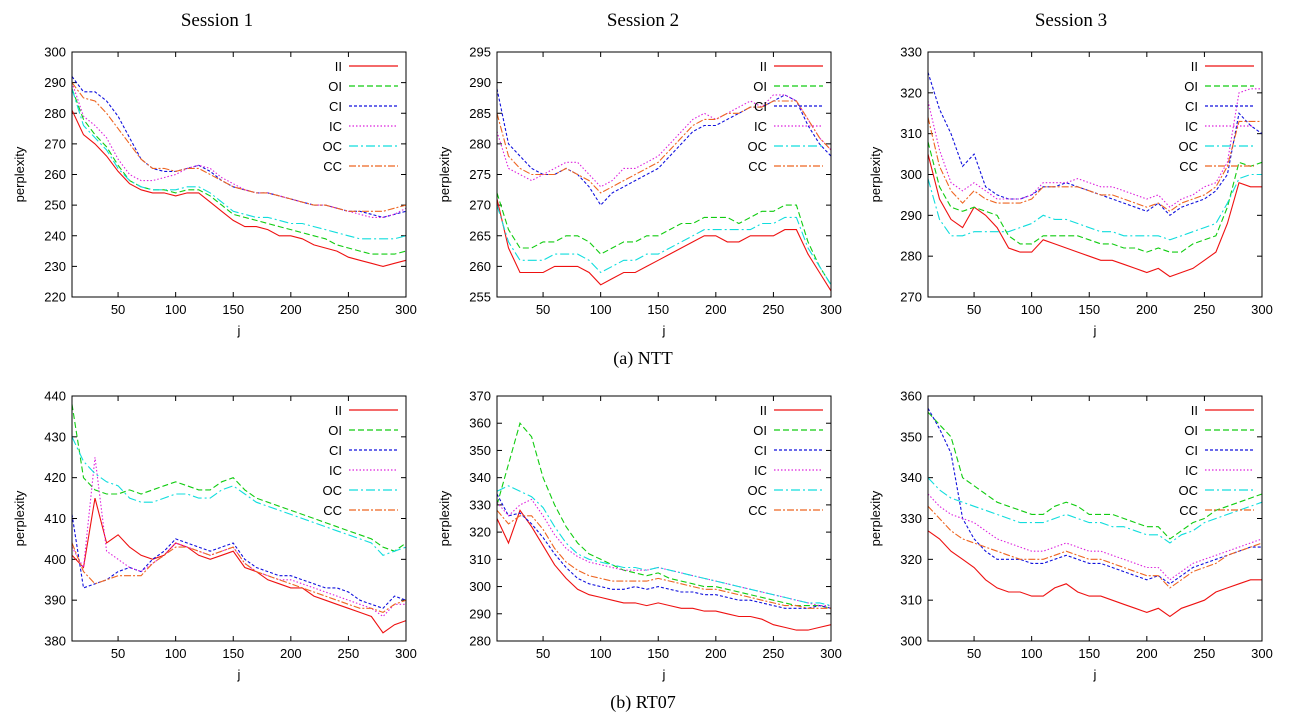 The width and height of the screenshot is (1290, 716). Describe the element at coordinates (911, 436) in the screenshot. I see `y-tick-label: 350` at that location.